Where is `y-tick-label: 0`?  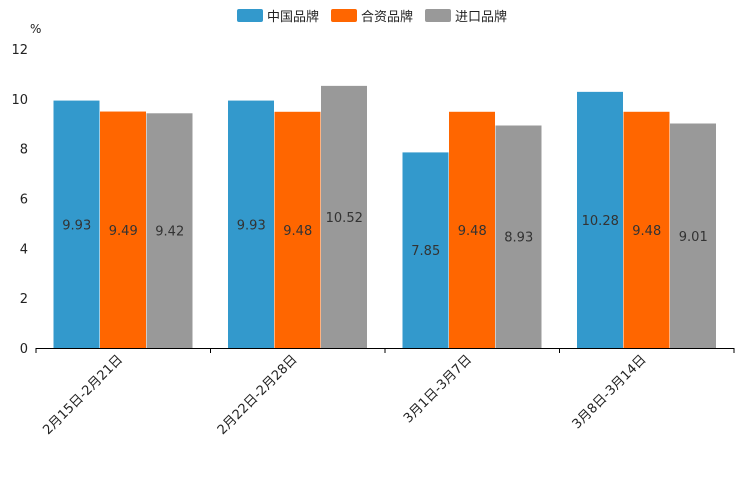
y-tick-label: 0 is located at coordinates (24, 349).